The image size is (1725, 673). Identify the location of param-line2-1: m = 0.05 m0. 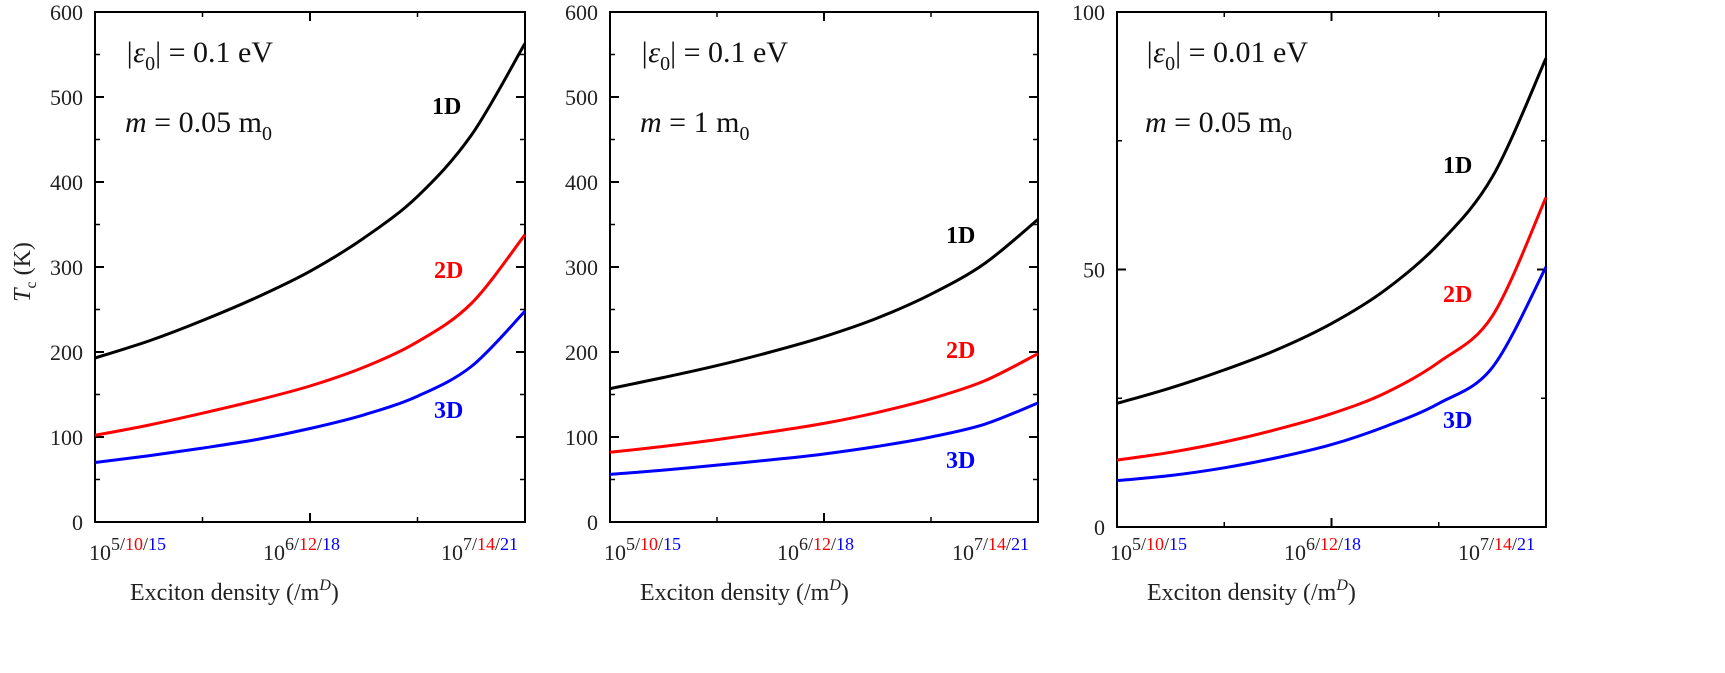
(198, 125).